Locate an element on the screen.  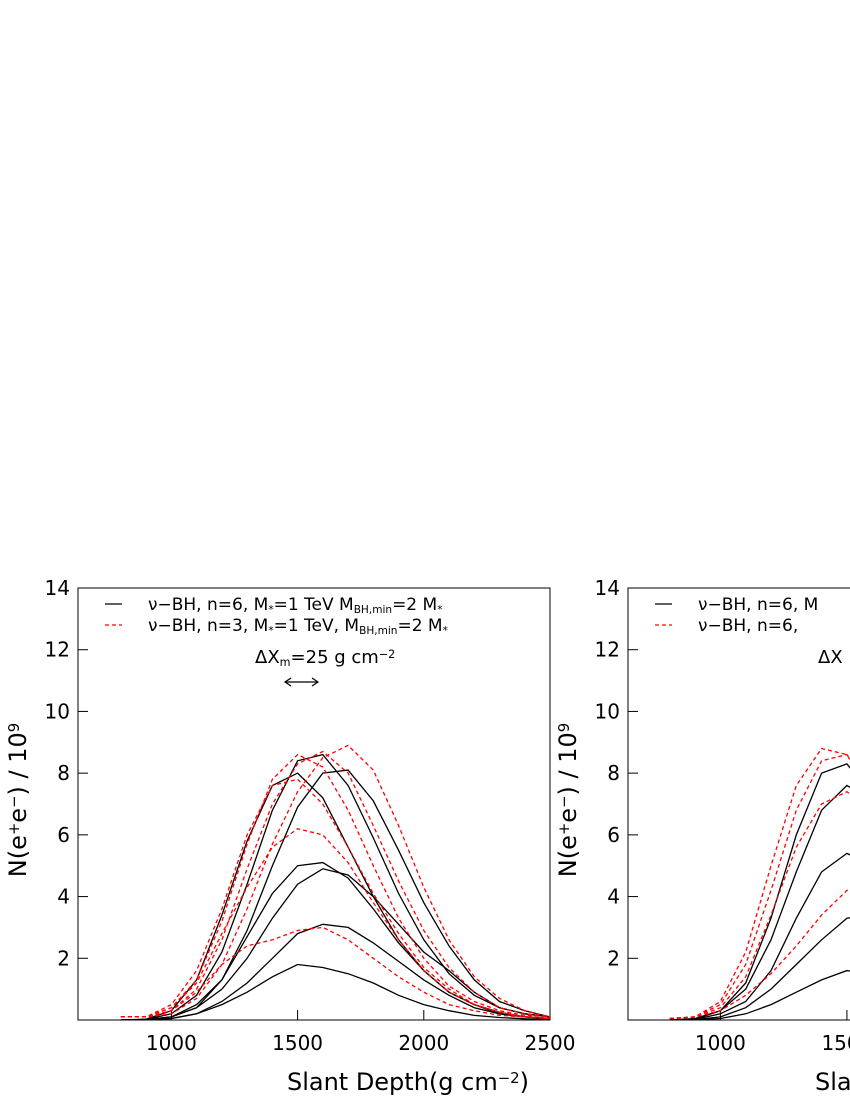
text-part: ν−BH, n=6, is located at coordinates (748, 626).